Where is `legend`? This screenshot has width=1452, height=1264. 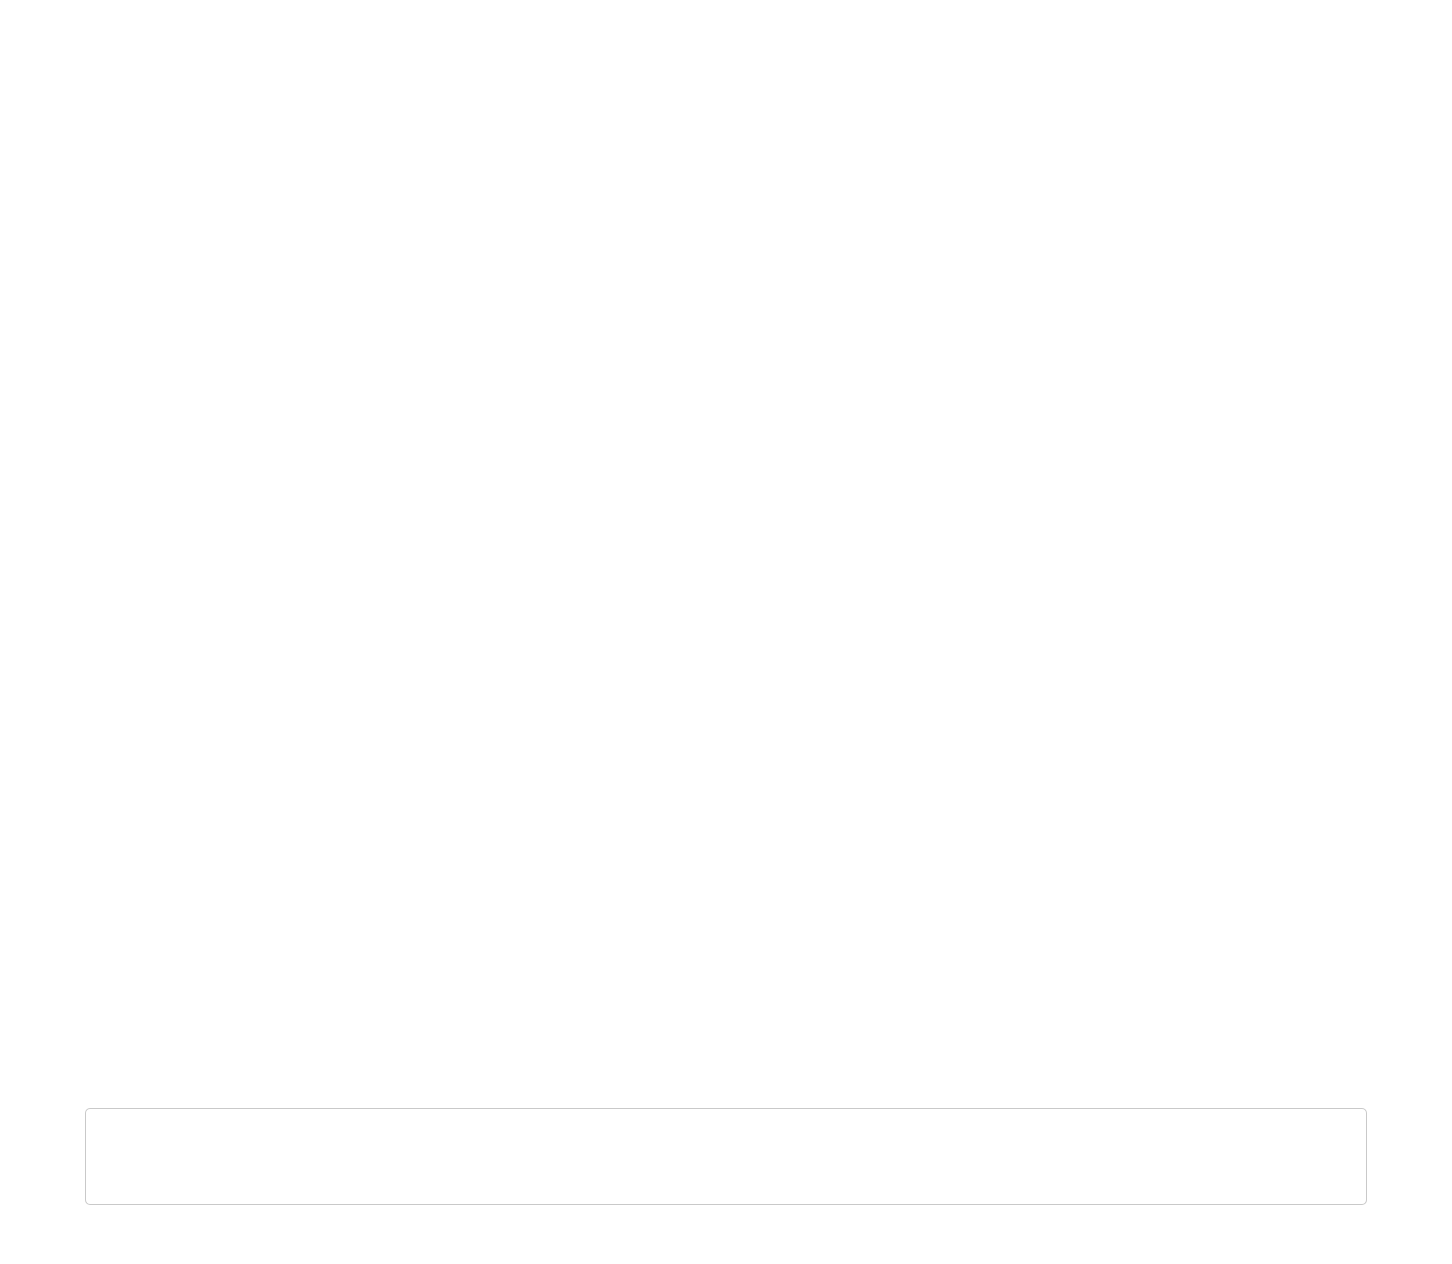
legend is located at coordinates (726, 1156).